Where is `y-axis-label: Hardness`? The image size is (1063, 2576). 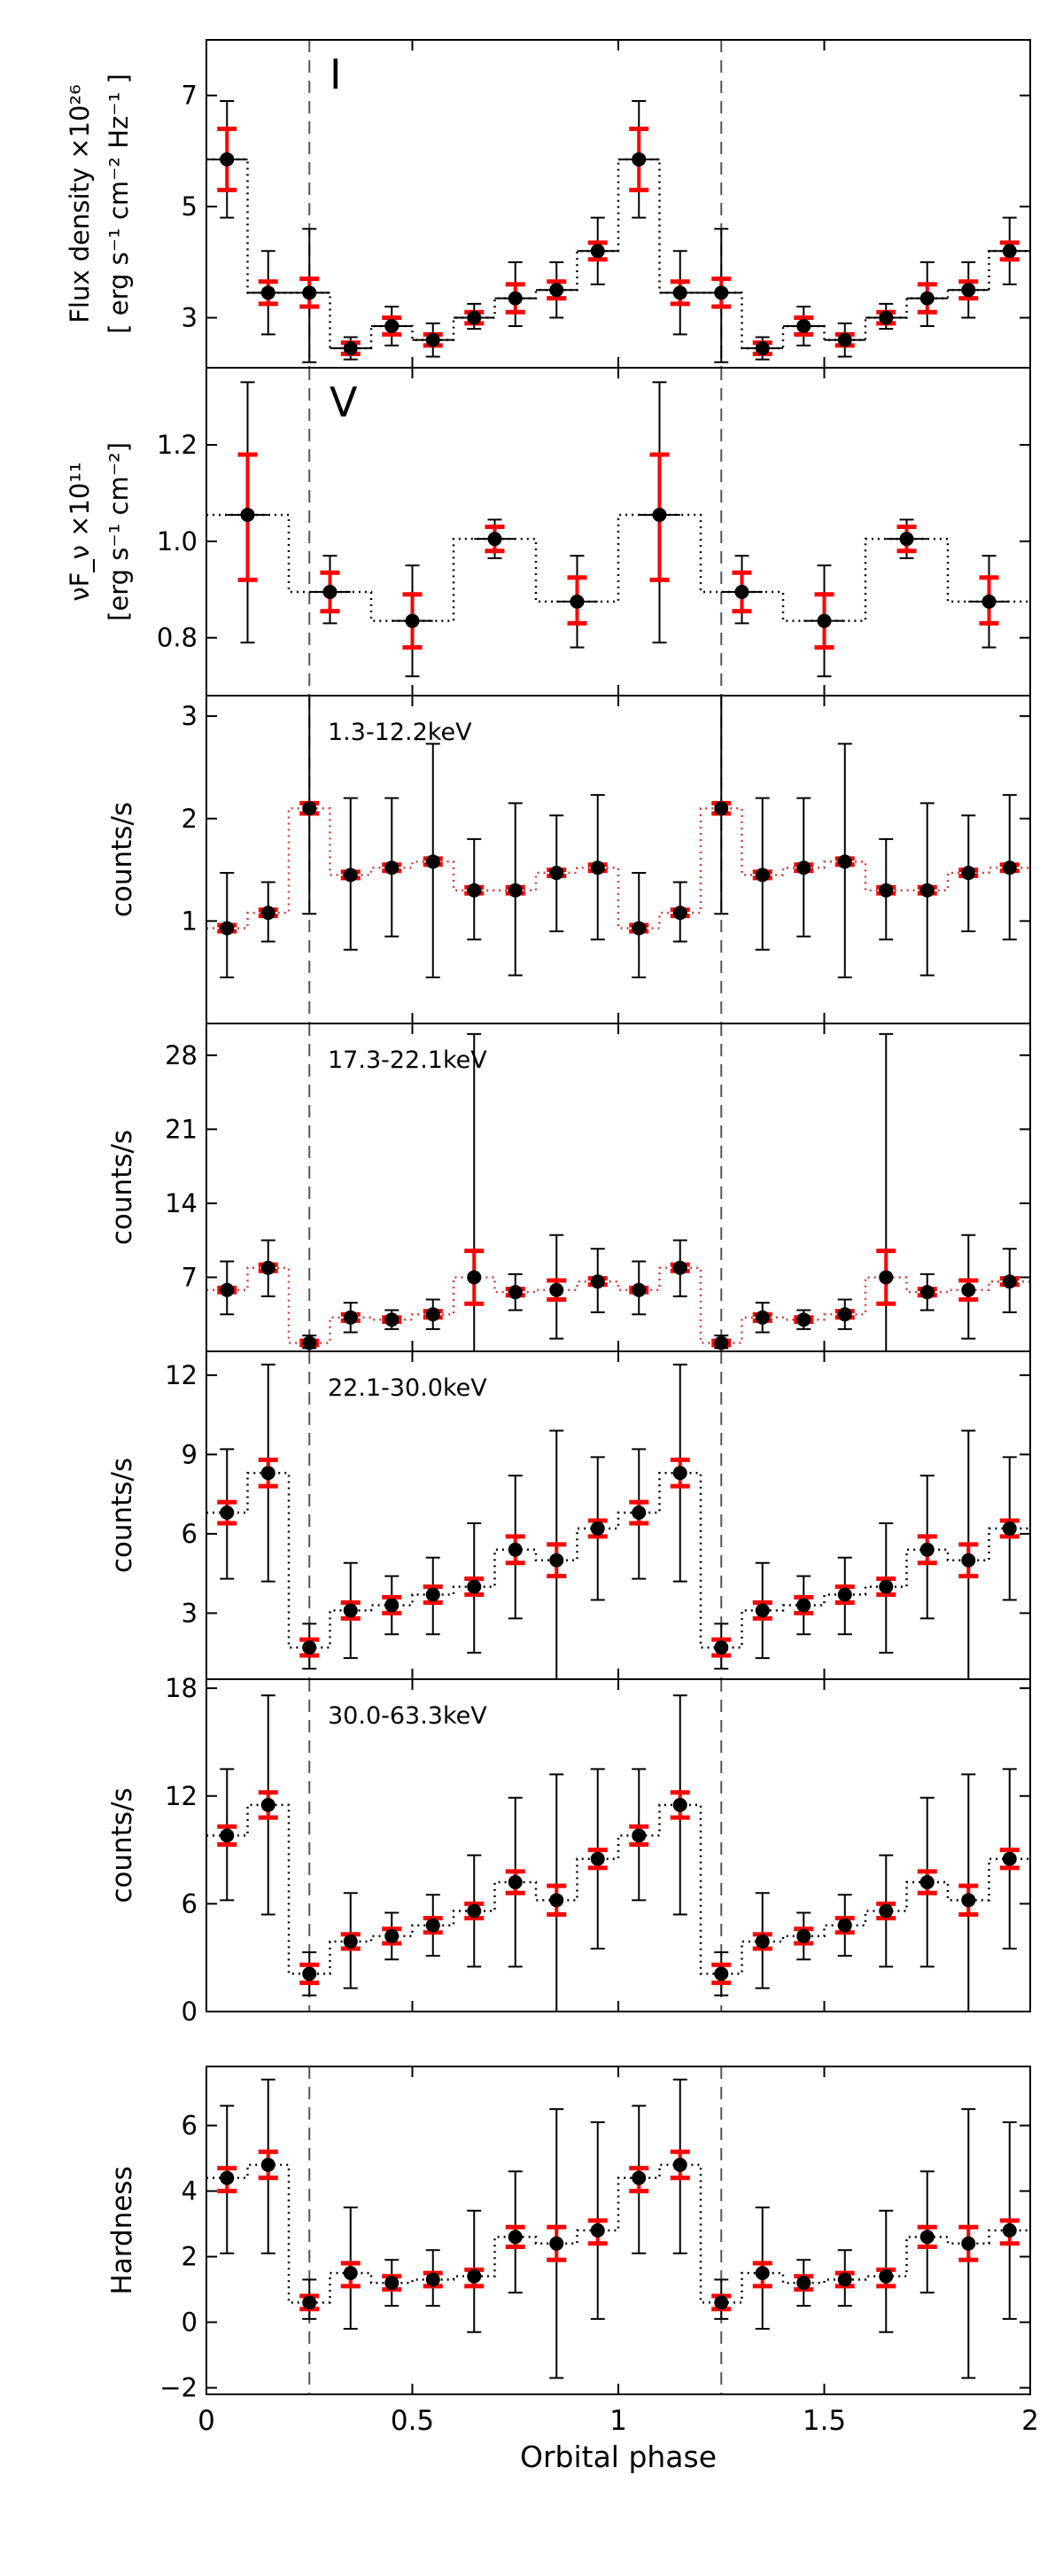 y-axis-label: Hardness is located at coordinates (122, 2230).